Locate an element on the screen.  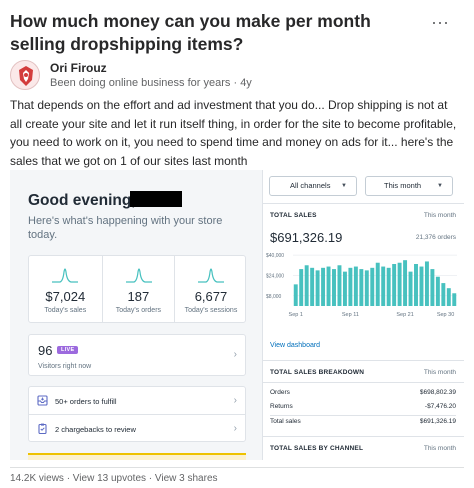
footer-divider is located at coordinates (237, 467).